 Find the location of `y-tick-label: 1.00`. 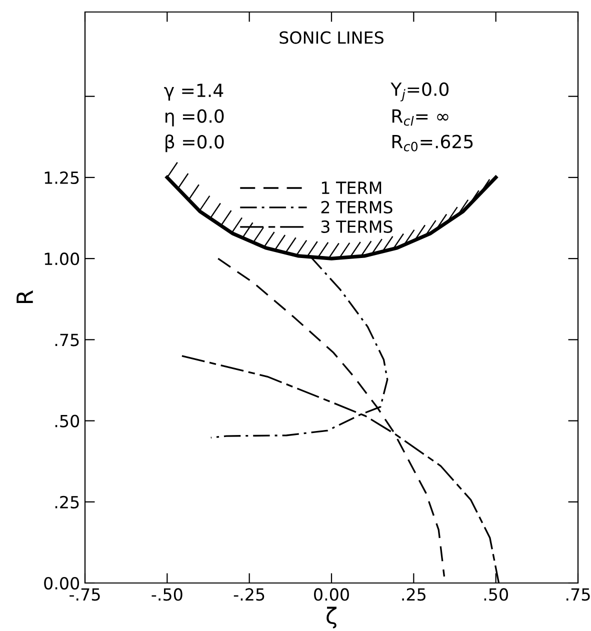

y-tick-label: 1.00 is located at coordinates (62, 259).